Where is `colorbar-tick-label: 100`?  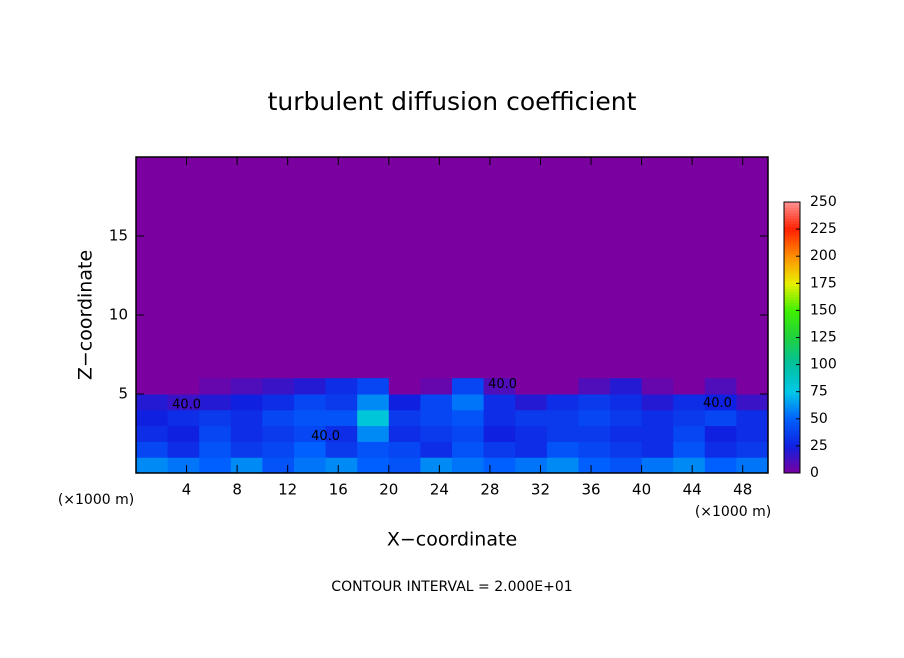
colorbar-tick-label: 100 is located at coordinates (823, 365).